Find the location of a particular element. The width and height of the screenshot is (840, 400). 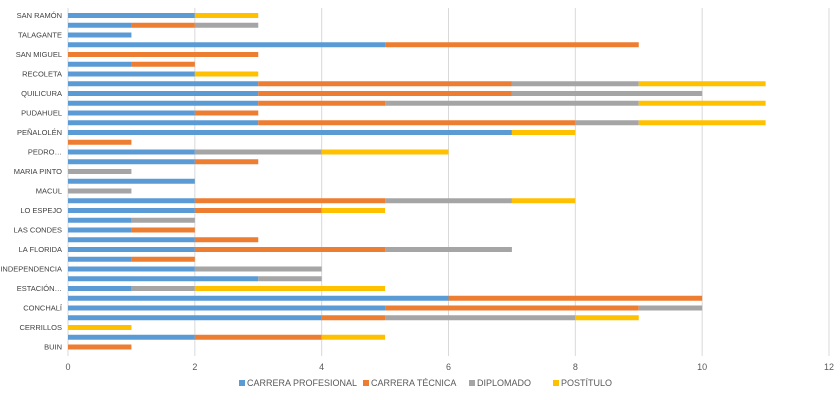

category-label: MACUL is located at coordinates (49, 191).